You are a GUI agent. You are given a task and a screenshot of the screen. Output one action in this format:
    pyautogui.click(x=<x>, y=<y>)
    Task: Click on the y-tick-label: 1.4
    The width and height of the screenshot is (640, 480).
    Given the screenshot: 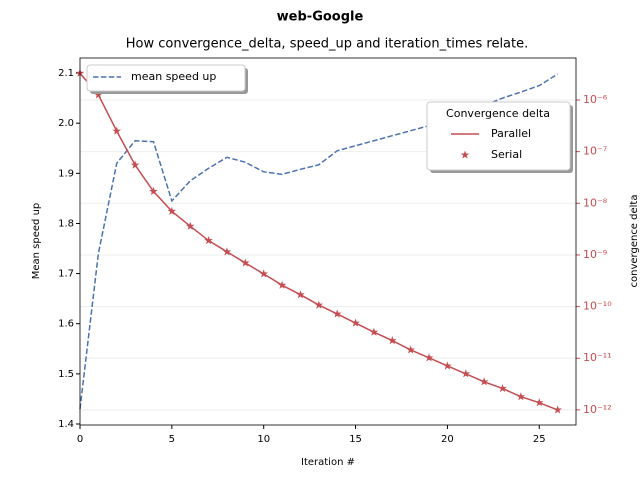 What is the action you would take?
    pyautogui.click(x=66, y=424)
    